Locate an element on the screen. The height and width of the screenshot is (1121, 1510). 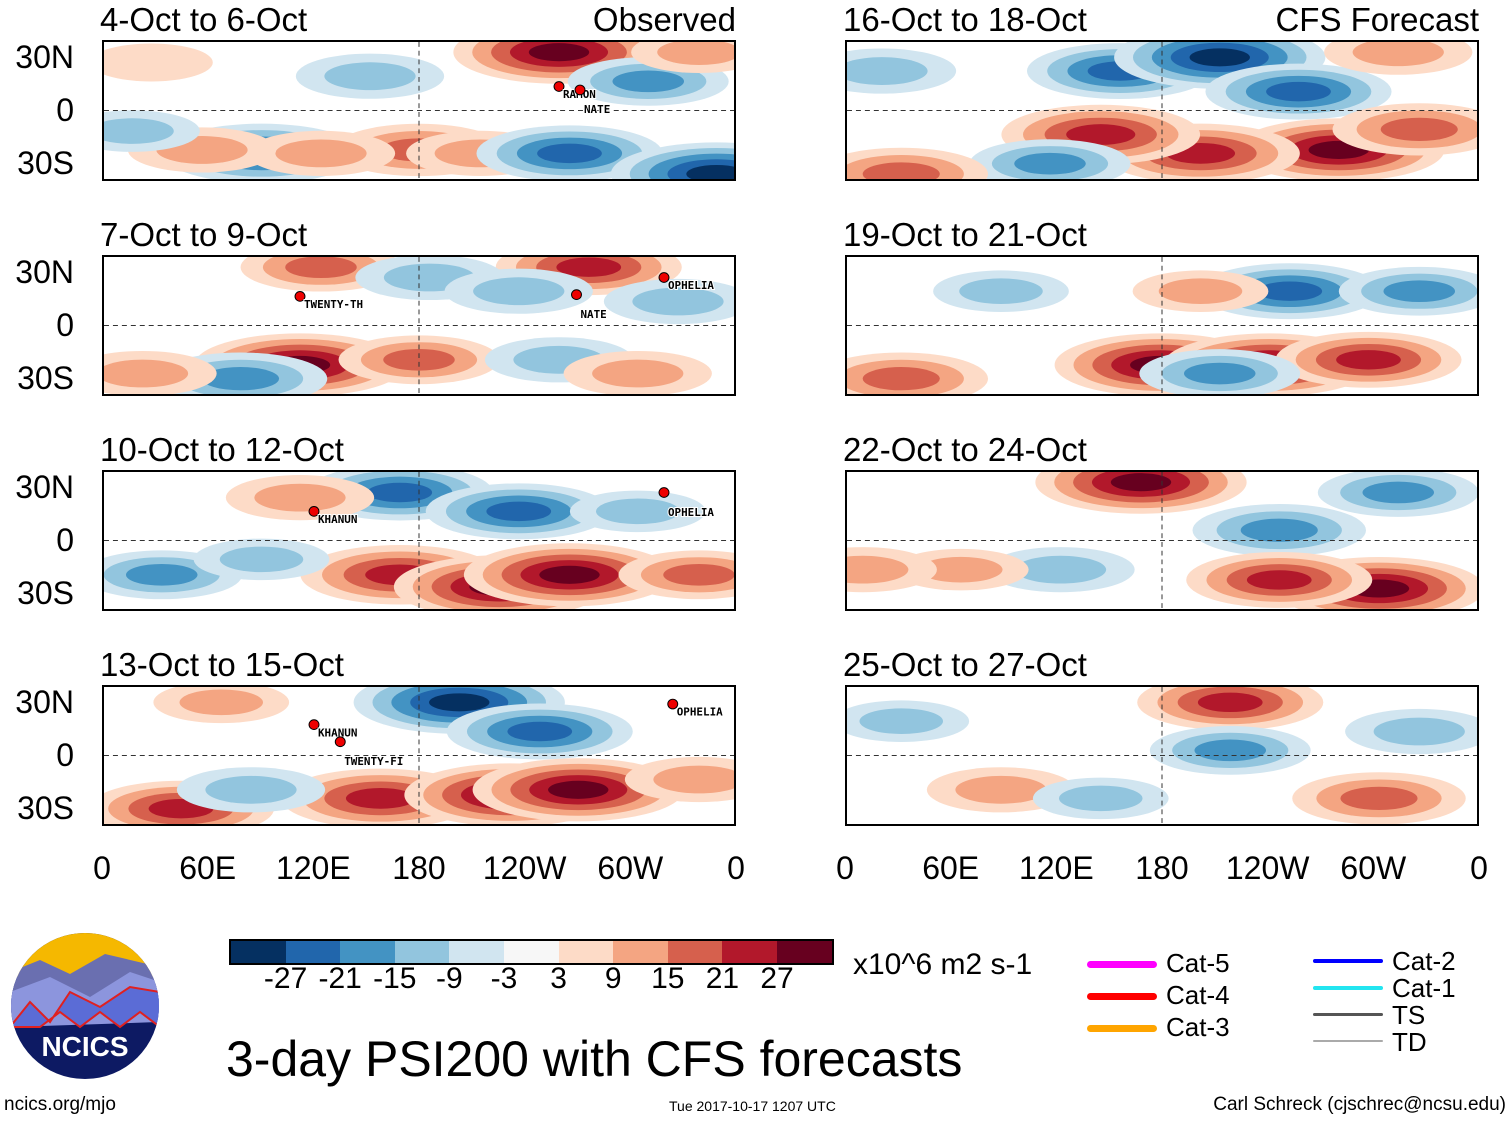
legend-label: Cat-2 is located at coordinates (1424, 961).